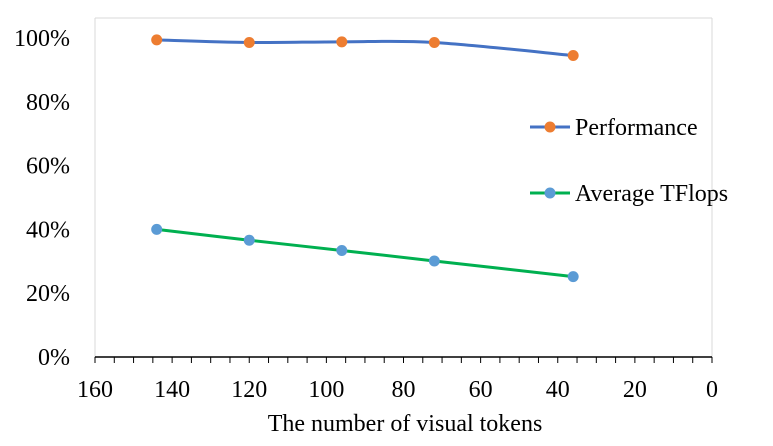 The height and width of the screenshot is (446, 773). Describe the element at coordinates (636, 128) in the screenshot. I see `legend-label-performance: Performance` at that location.